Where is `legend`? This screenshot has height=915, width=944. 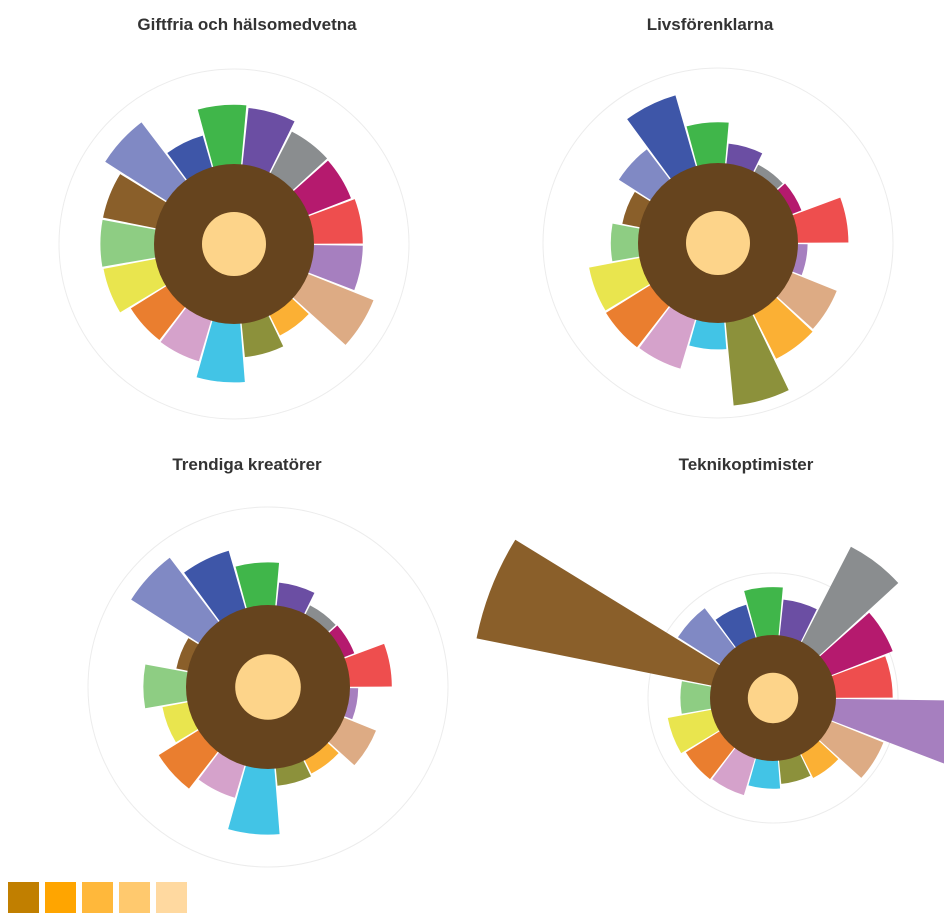
legend is located at coordinates (97, 897).